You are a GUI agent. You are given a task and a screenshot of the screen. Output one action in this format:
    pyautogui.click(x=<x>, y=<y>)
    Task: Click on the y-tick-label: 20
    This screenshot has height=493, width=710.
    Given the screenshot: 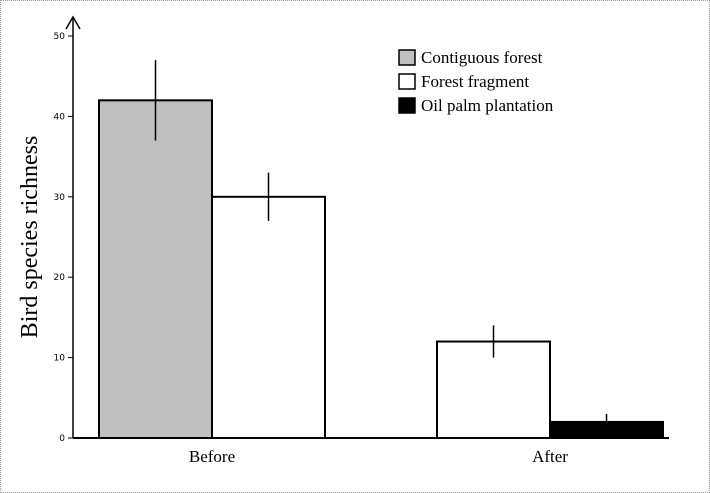 What is the action you would take?
    pyautogui.click(x=60, y=278)
    